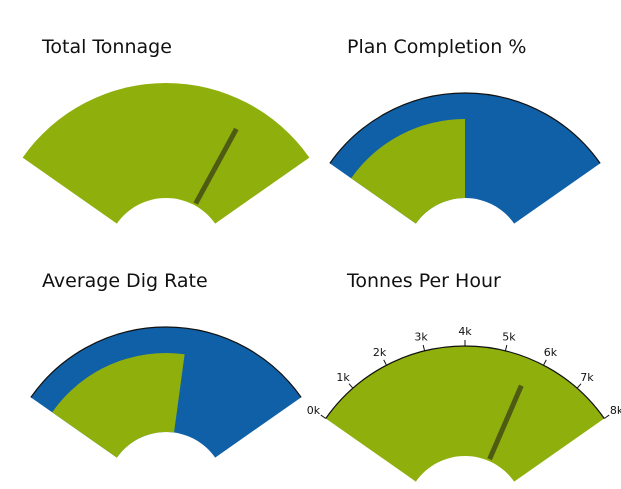  Describe the element at coordinates (380, 352) in the screenshot. I see `tick-label: 2k` at that location.